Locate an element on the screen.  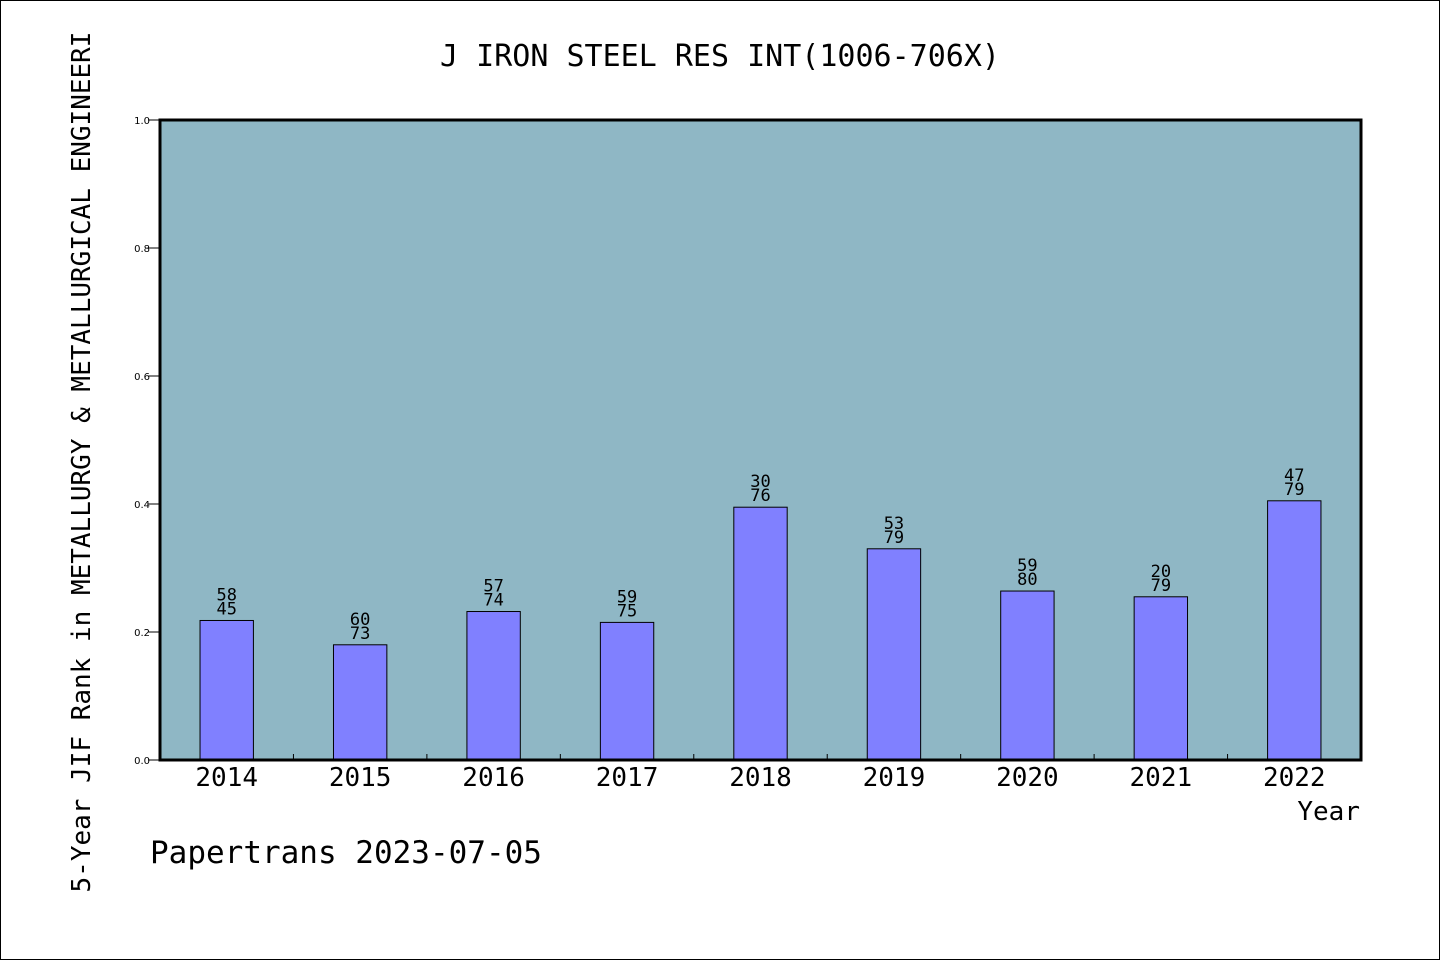
bar-total-label: 80 is located at coordinates (1027, 580).